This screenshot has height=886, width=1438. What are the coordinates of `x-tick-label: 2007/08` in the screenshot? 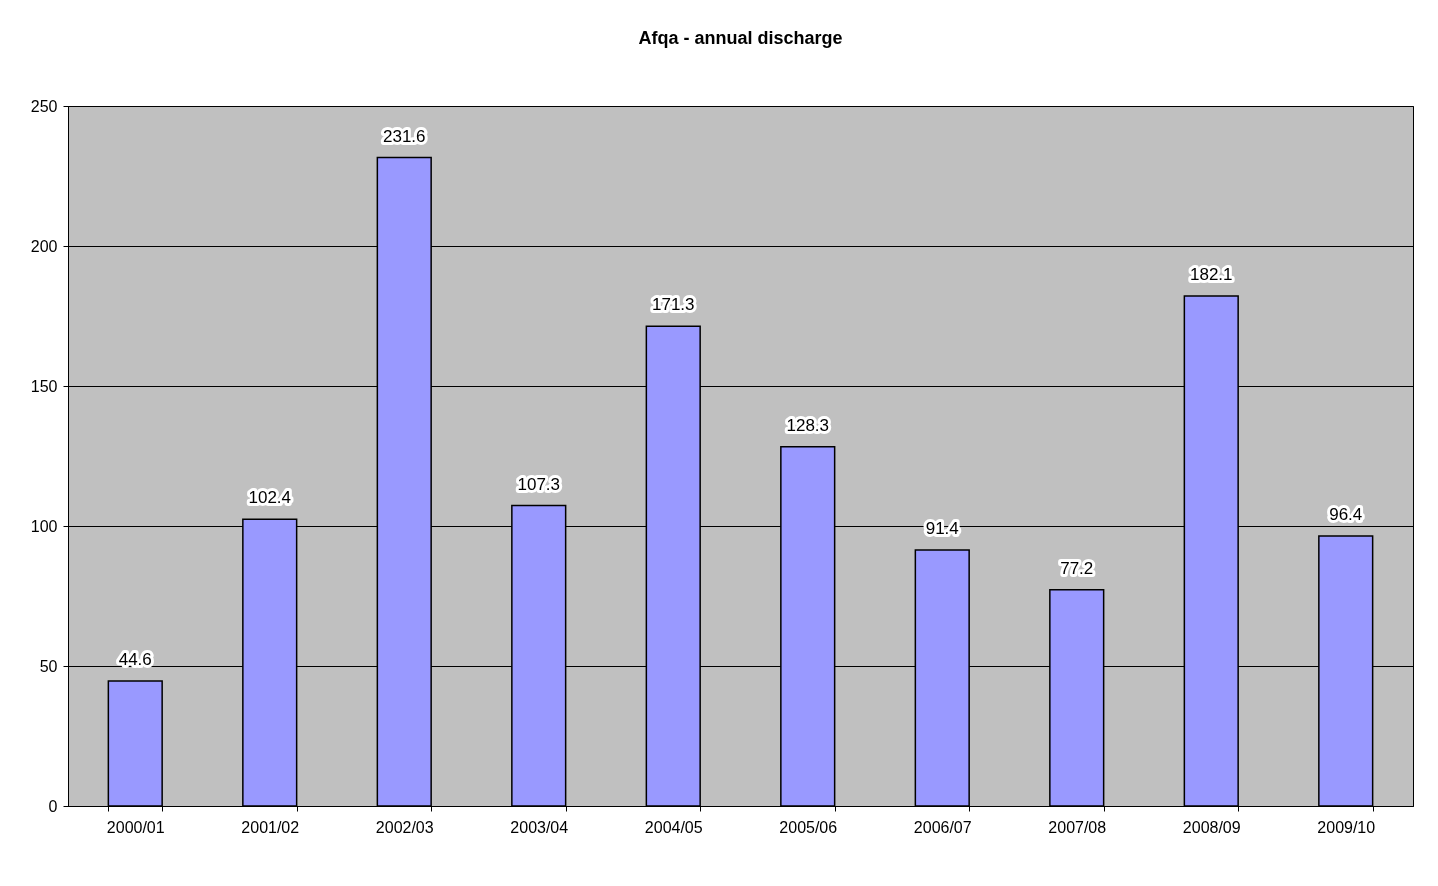 It's located at (1077, 827).